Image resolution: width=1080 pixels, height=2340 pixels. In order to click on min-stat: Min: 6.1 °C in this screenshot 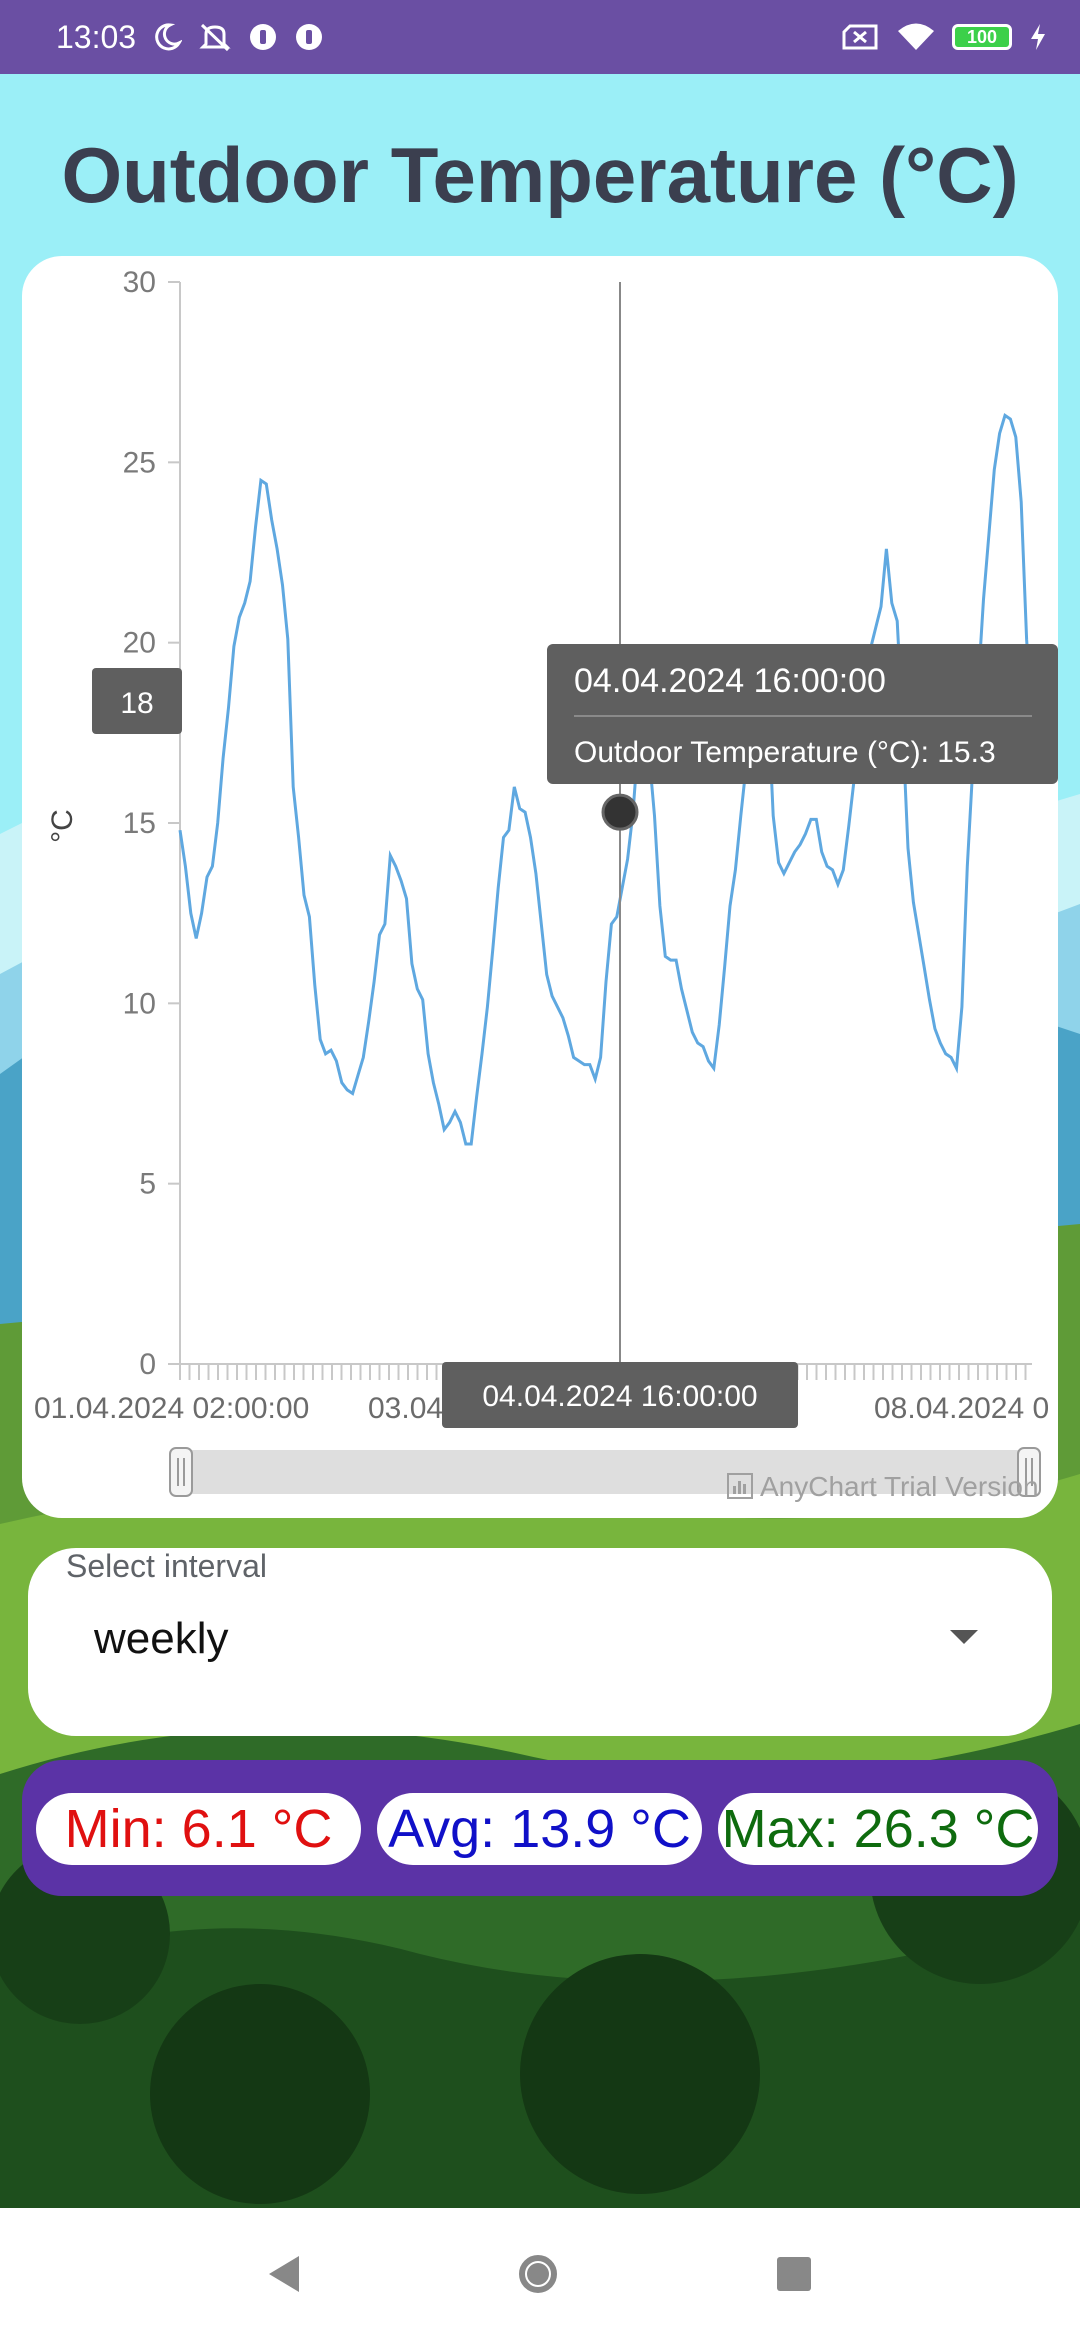, I will do `click(198, 1829)`.